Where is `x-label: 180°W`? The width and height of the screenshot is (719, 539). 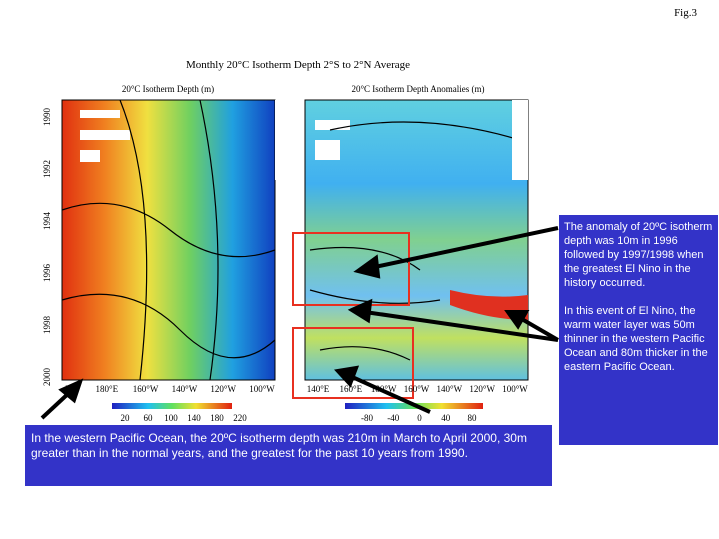 x-label: 180°W is located at coordinates (384, 389).